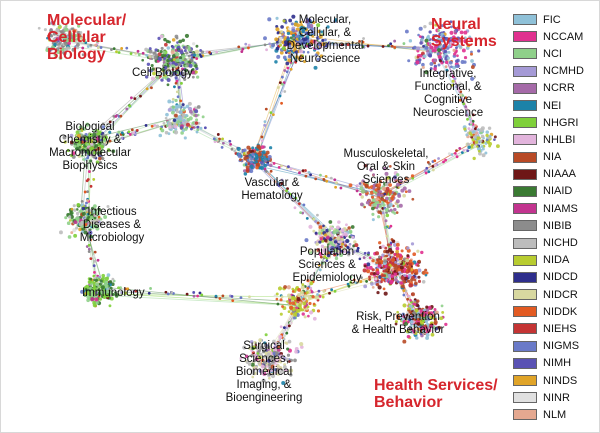 This screenshot has width=600, height=433. I want to click on legend-item: NIDCD, so click(555, 277).